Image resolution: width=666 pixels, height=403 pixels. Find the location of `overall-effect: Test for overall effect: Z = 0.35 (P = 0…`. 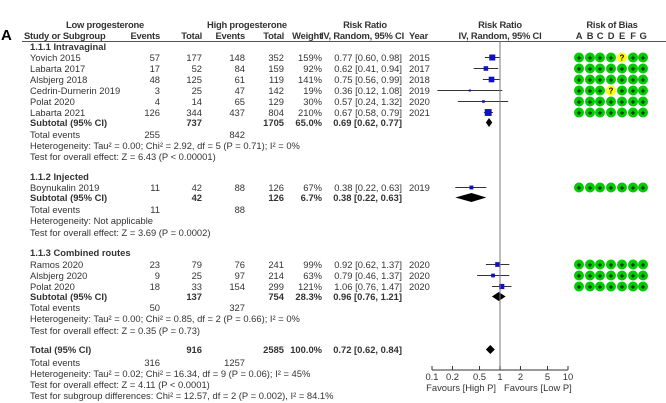

overall-effect: Test for overall effect: Z = 0.35 (P = 0… is located at coordinates (115, 330).